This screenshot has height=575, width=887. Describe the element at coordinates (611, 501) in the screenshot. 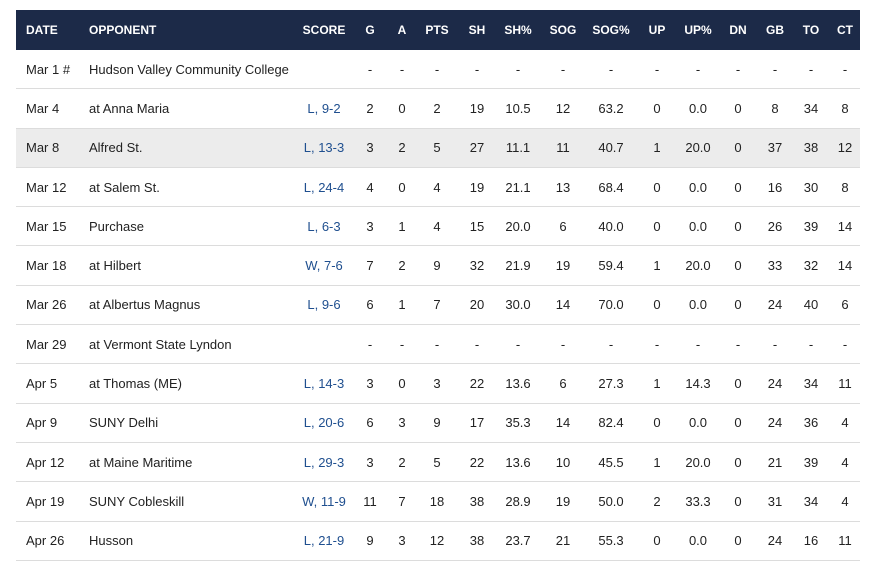

I see `cell: 50.0` at that location.